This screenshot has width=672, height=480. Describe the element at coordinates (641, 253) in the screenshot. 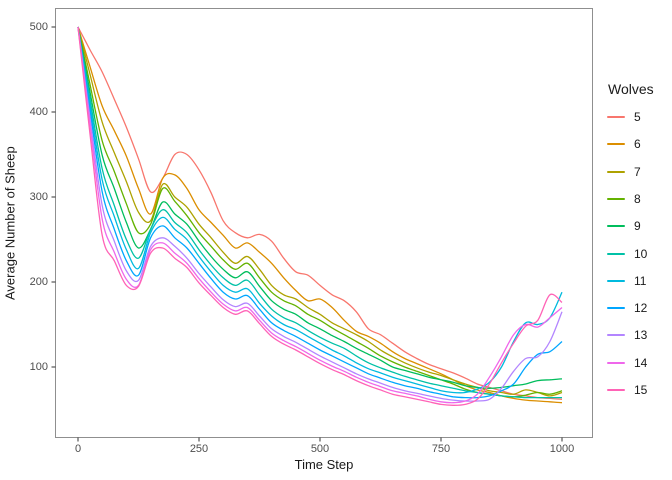

I see `legend-label: 10` at that location.